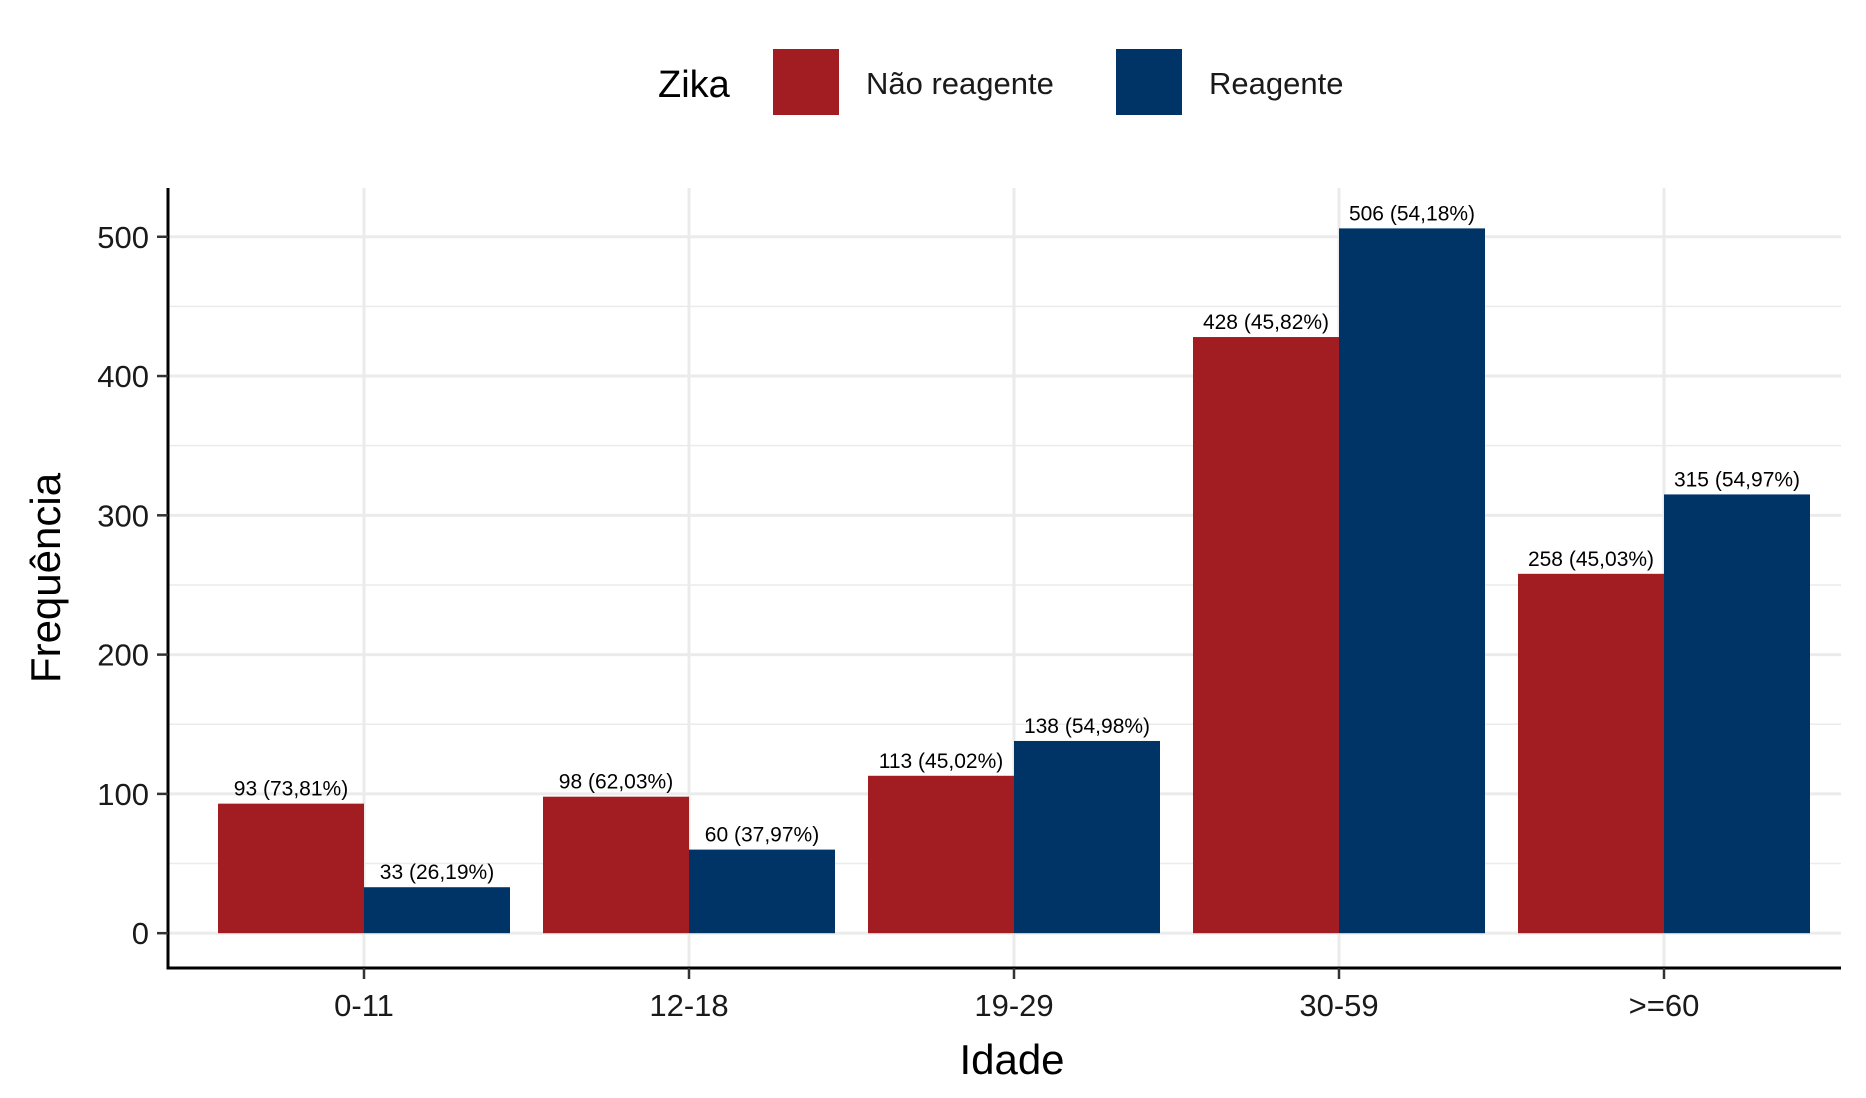 Image resolution: width=1866 pixels, height=1098 pixels. What do you see at coordinates (123, 376) in the screenshot?
I see `y-tick-label: 400` at bounding box center [123, 376].